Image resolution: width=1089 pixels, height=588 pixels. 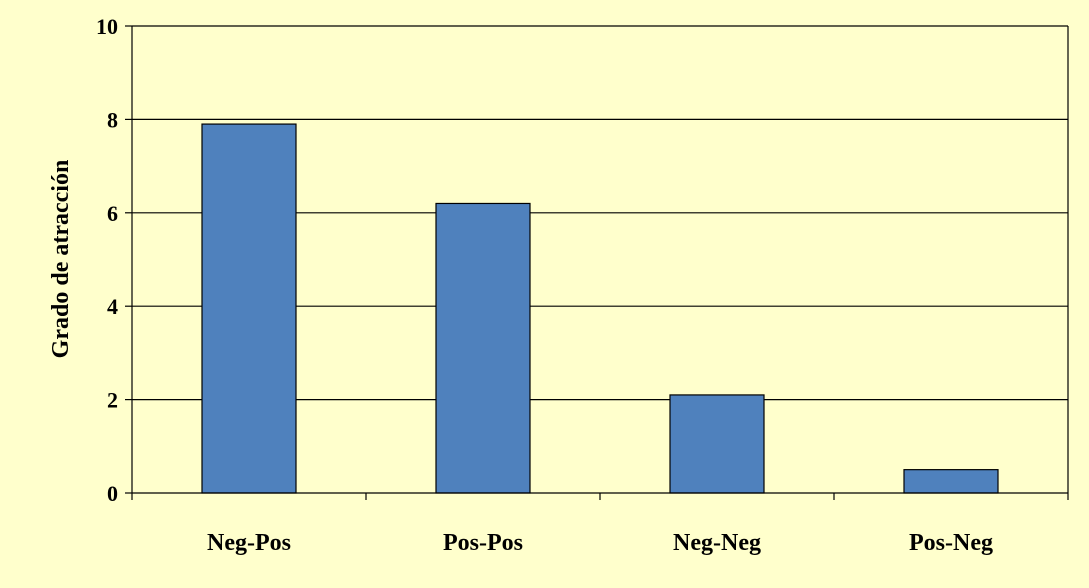 What do you see at coordinates (717, 543) in the screenshot?
I see `x-category-label: Neg-Neg` at bounding box center [717, 543].